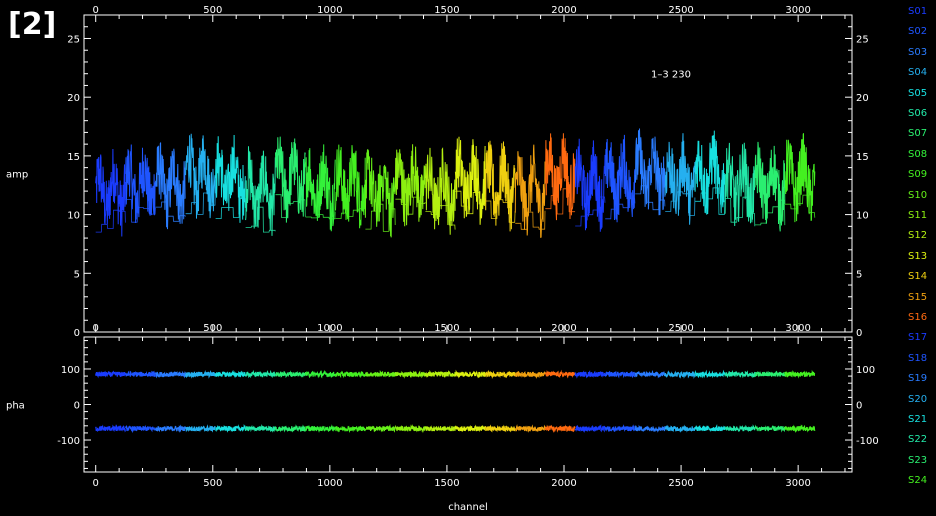  What do you see at coordinates (918, 154) in the screenshot?
I see `legend-entry-S08: S08` at bounding box center [918, 154].